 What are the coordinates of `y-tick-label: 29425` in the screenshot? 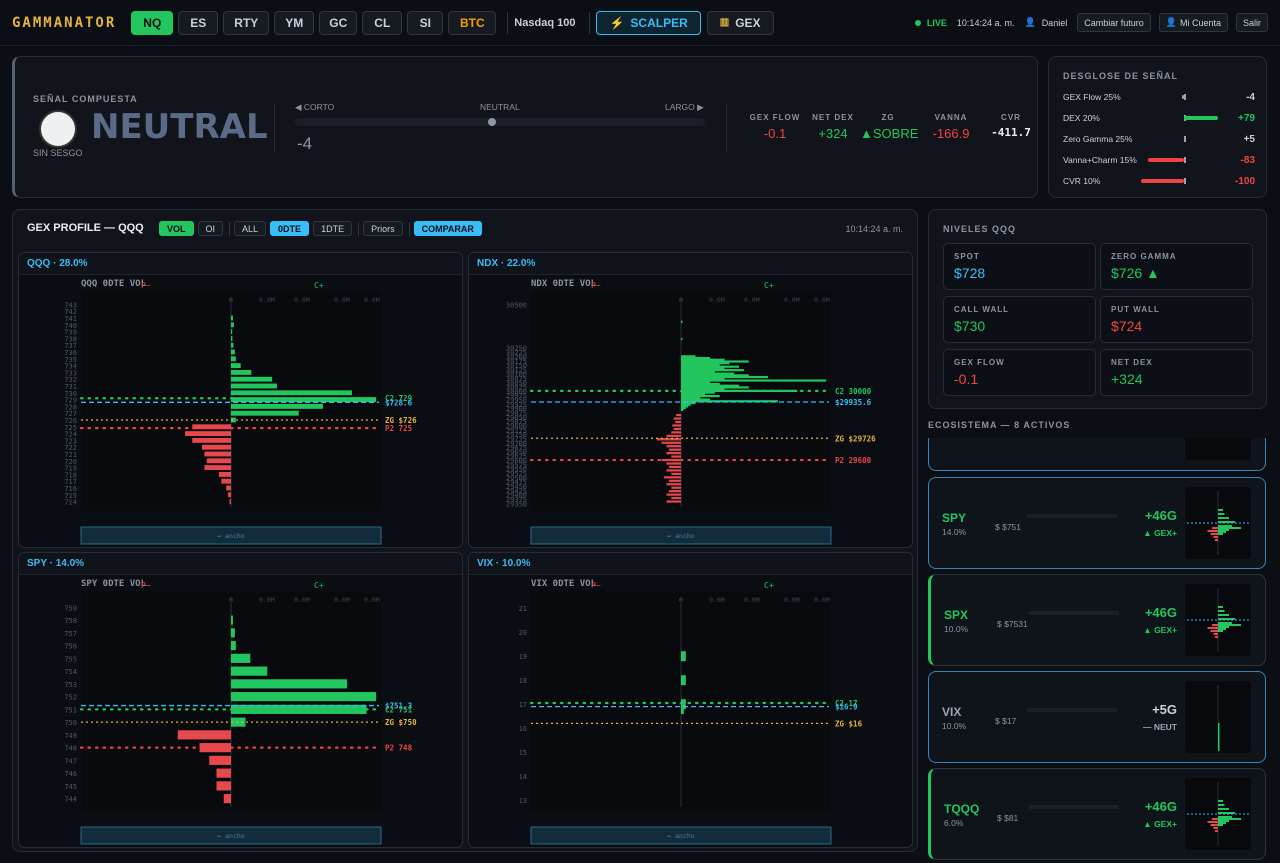 It's located at (516, 491).